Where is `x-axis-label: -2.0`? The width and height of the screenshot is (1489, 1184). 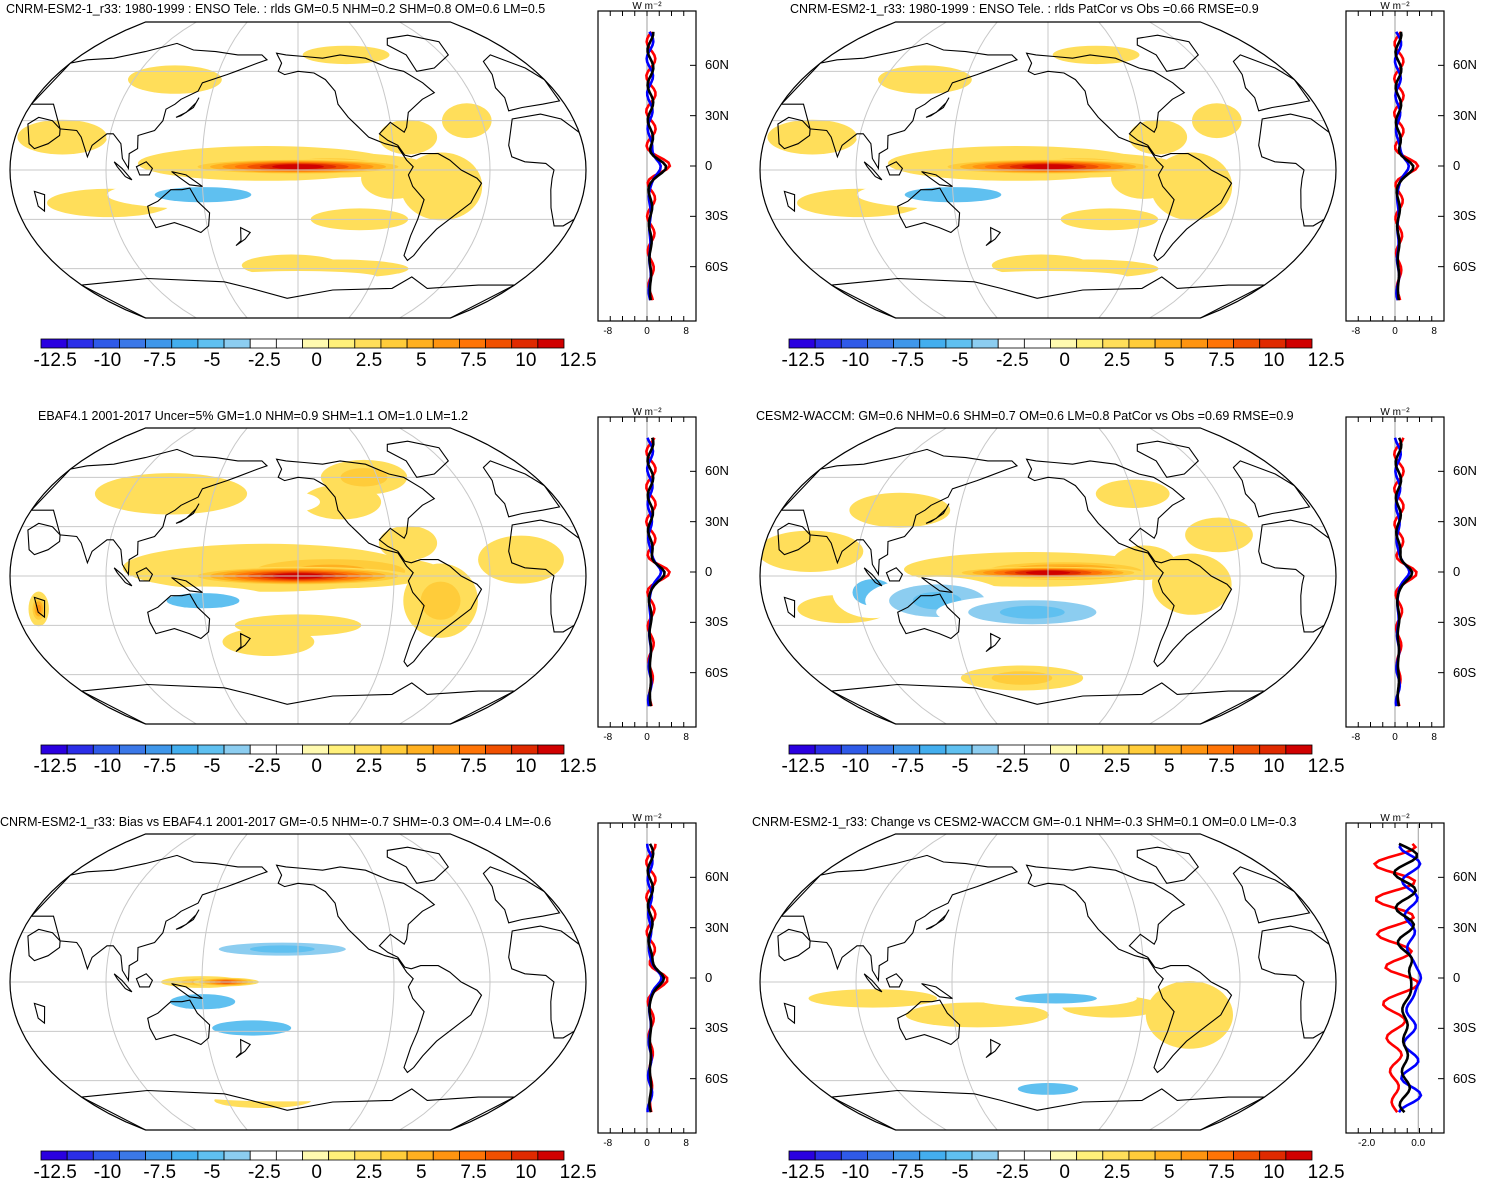 x-axis-label: -2.0 is located at coordinates (1367, 1143).